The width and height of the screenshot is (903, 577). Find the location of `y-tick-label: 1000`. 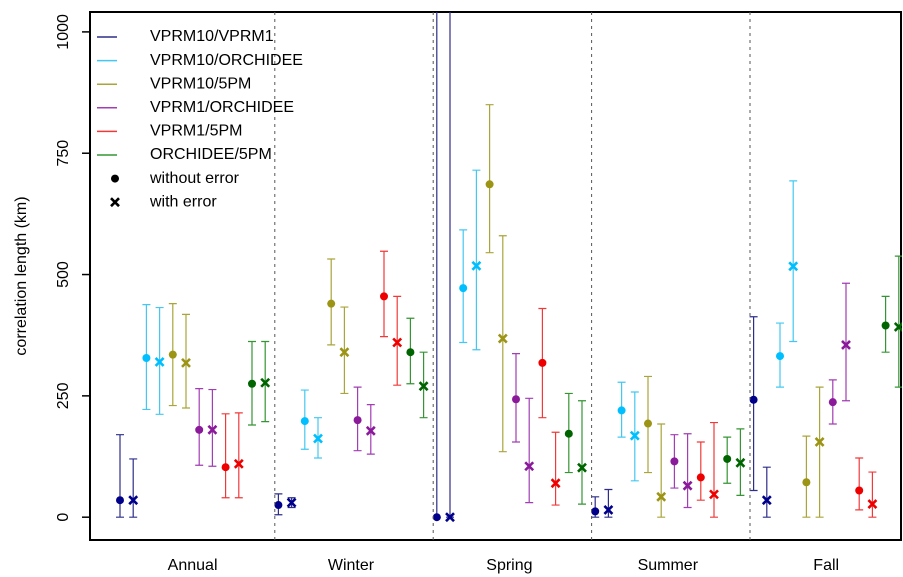

y-tick-label: 1000 is located at coordinates (63, 32).